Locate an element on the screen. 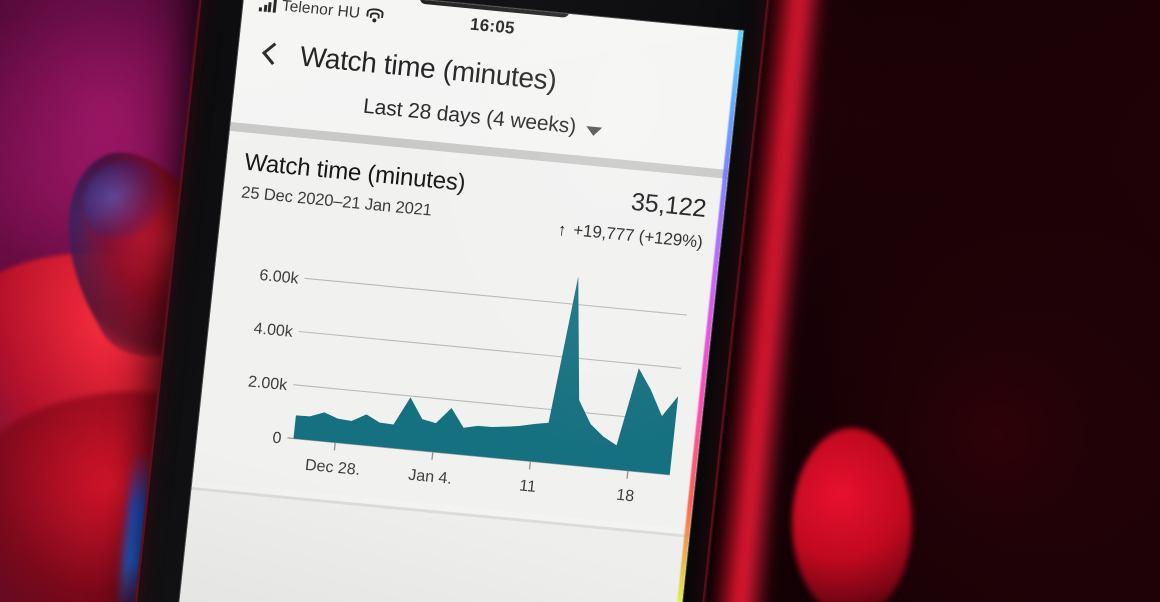 The image size is (1160, 602). trend-up-arrow-icon: ↑ is located at coordinates (562, 229).